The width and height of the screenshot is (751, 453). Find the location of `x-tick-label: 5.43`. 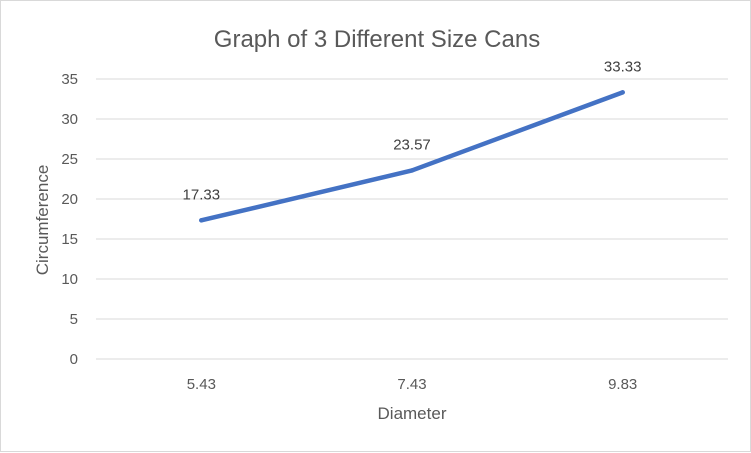

x-tick-label: 5.43 is located at coordinates (201, 384).